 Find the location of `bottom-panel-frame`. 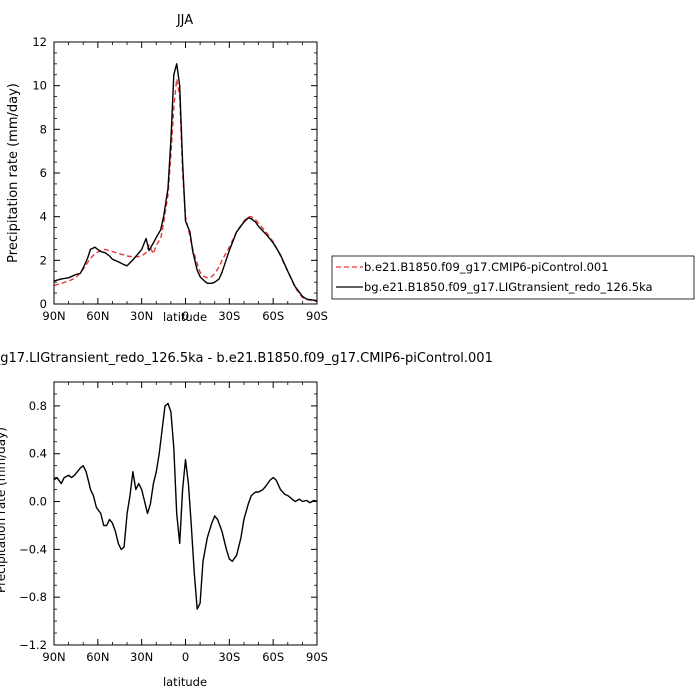

bottom-panel-frame is located at coordinates (185, 513).